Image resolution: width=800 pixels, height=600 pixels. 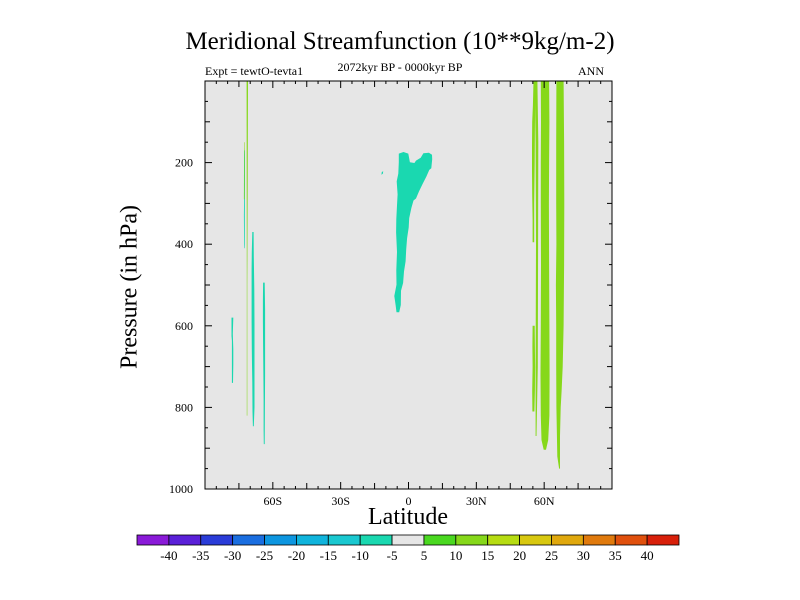 What do you see at coordinates (400, 67) in the screenshot?
I see `chart-subtitle: 2072kyr BP - 0000kyr BP` at bounding box center [400, 67].